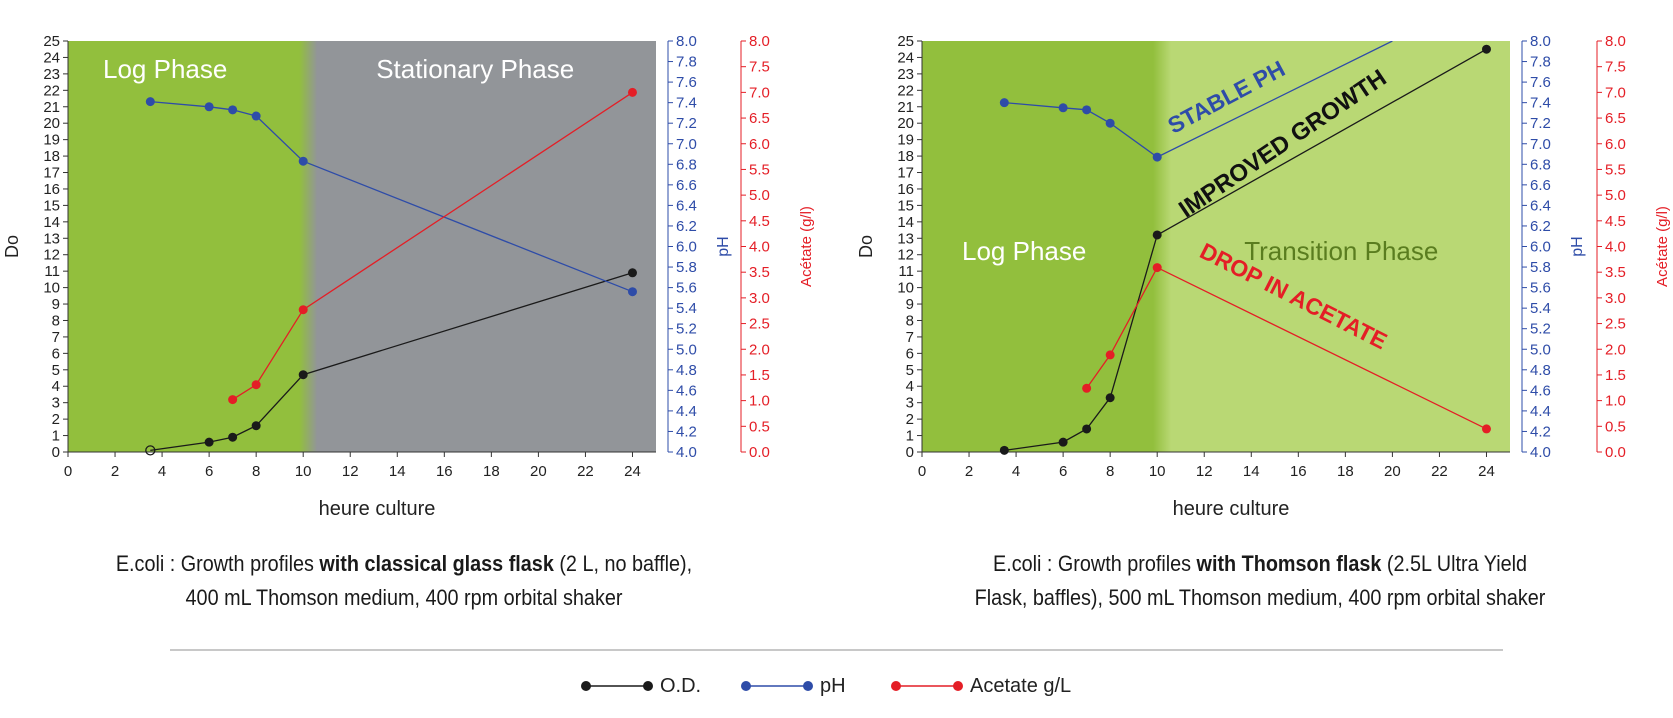 This screenshot has width=1673, height=718. What do you see at coordinates (1392, 471) in the screenshot?
I see `x-tick-label: 20` at bounding box center [1392, 471].